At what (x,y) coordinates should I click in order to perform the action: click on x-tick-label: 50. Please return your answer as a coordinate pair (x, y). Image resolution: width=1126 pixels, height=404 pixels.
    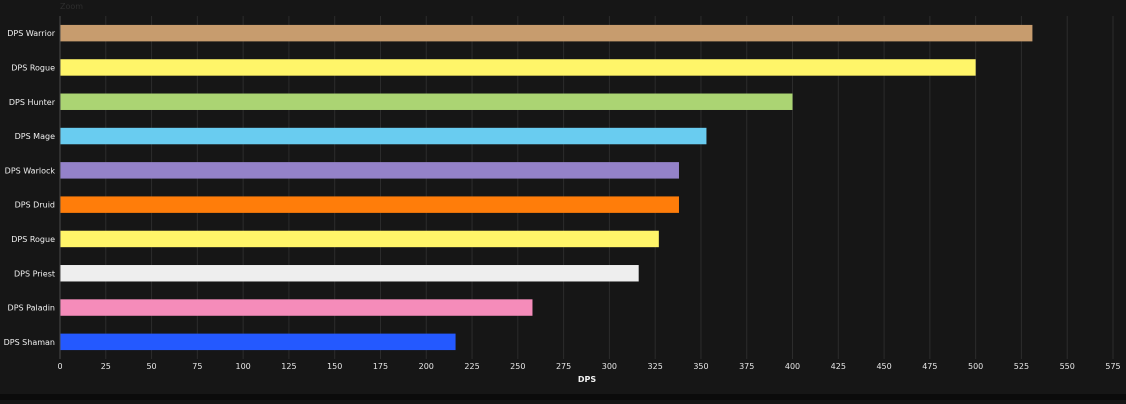
    Looking at the image, I should click on (151, 366).